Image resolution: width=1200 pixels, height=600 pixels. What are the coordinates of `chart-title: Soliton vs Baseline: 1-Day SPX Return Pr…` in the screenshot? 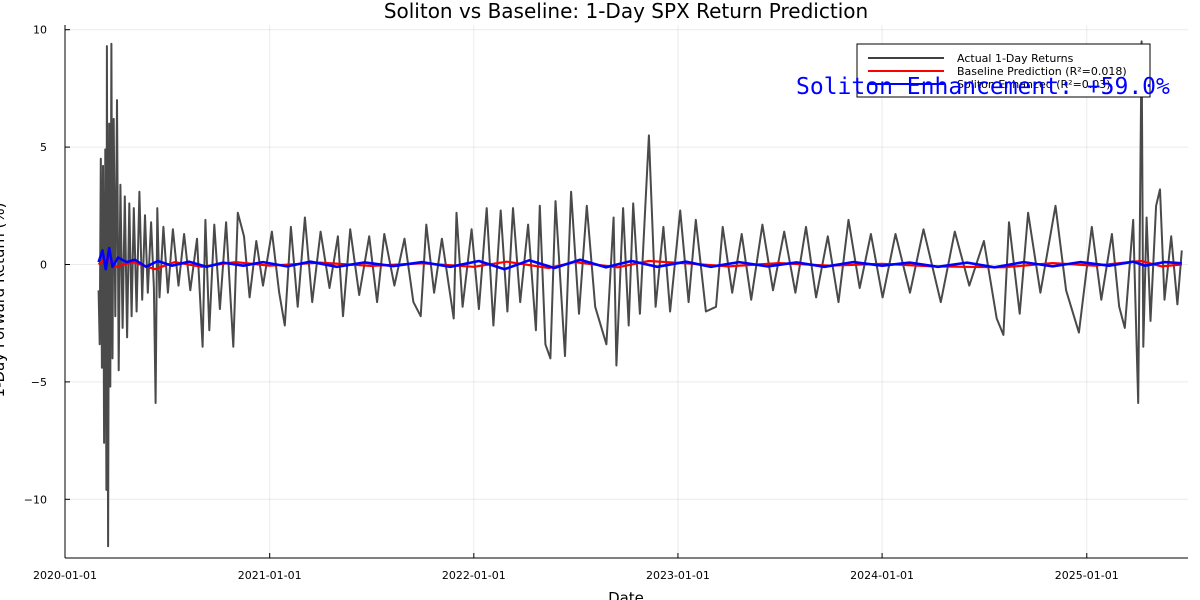 It's located at (626, 11).